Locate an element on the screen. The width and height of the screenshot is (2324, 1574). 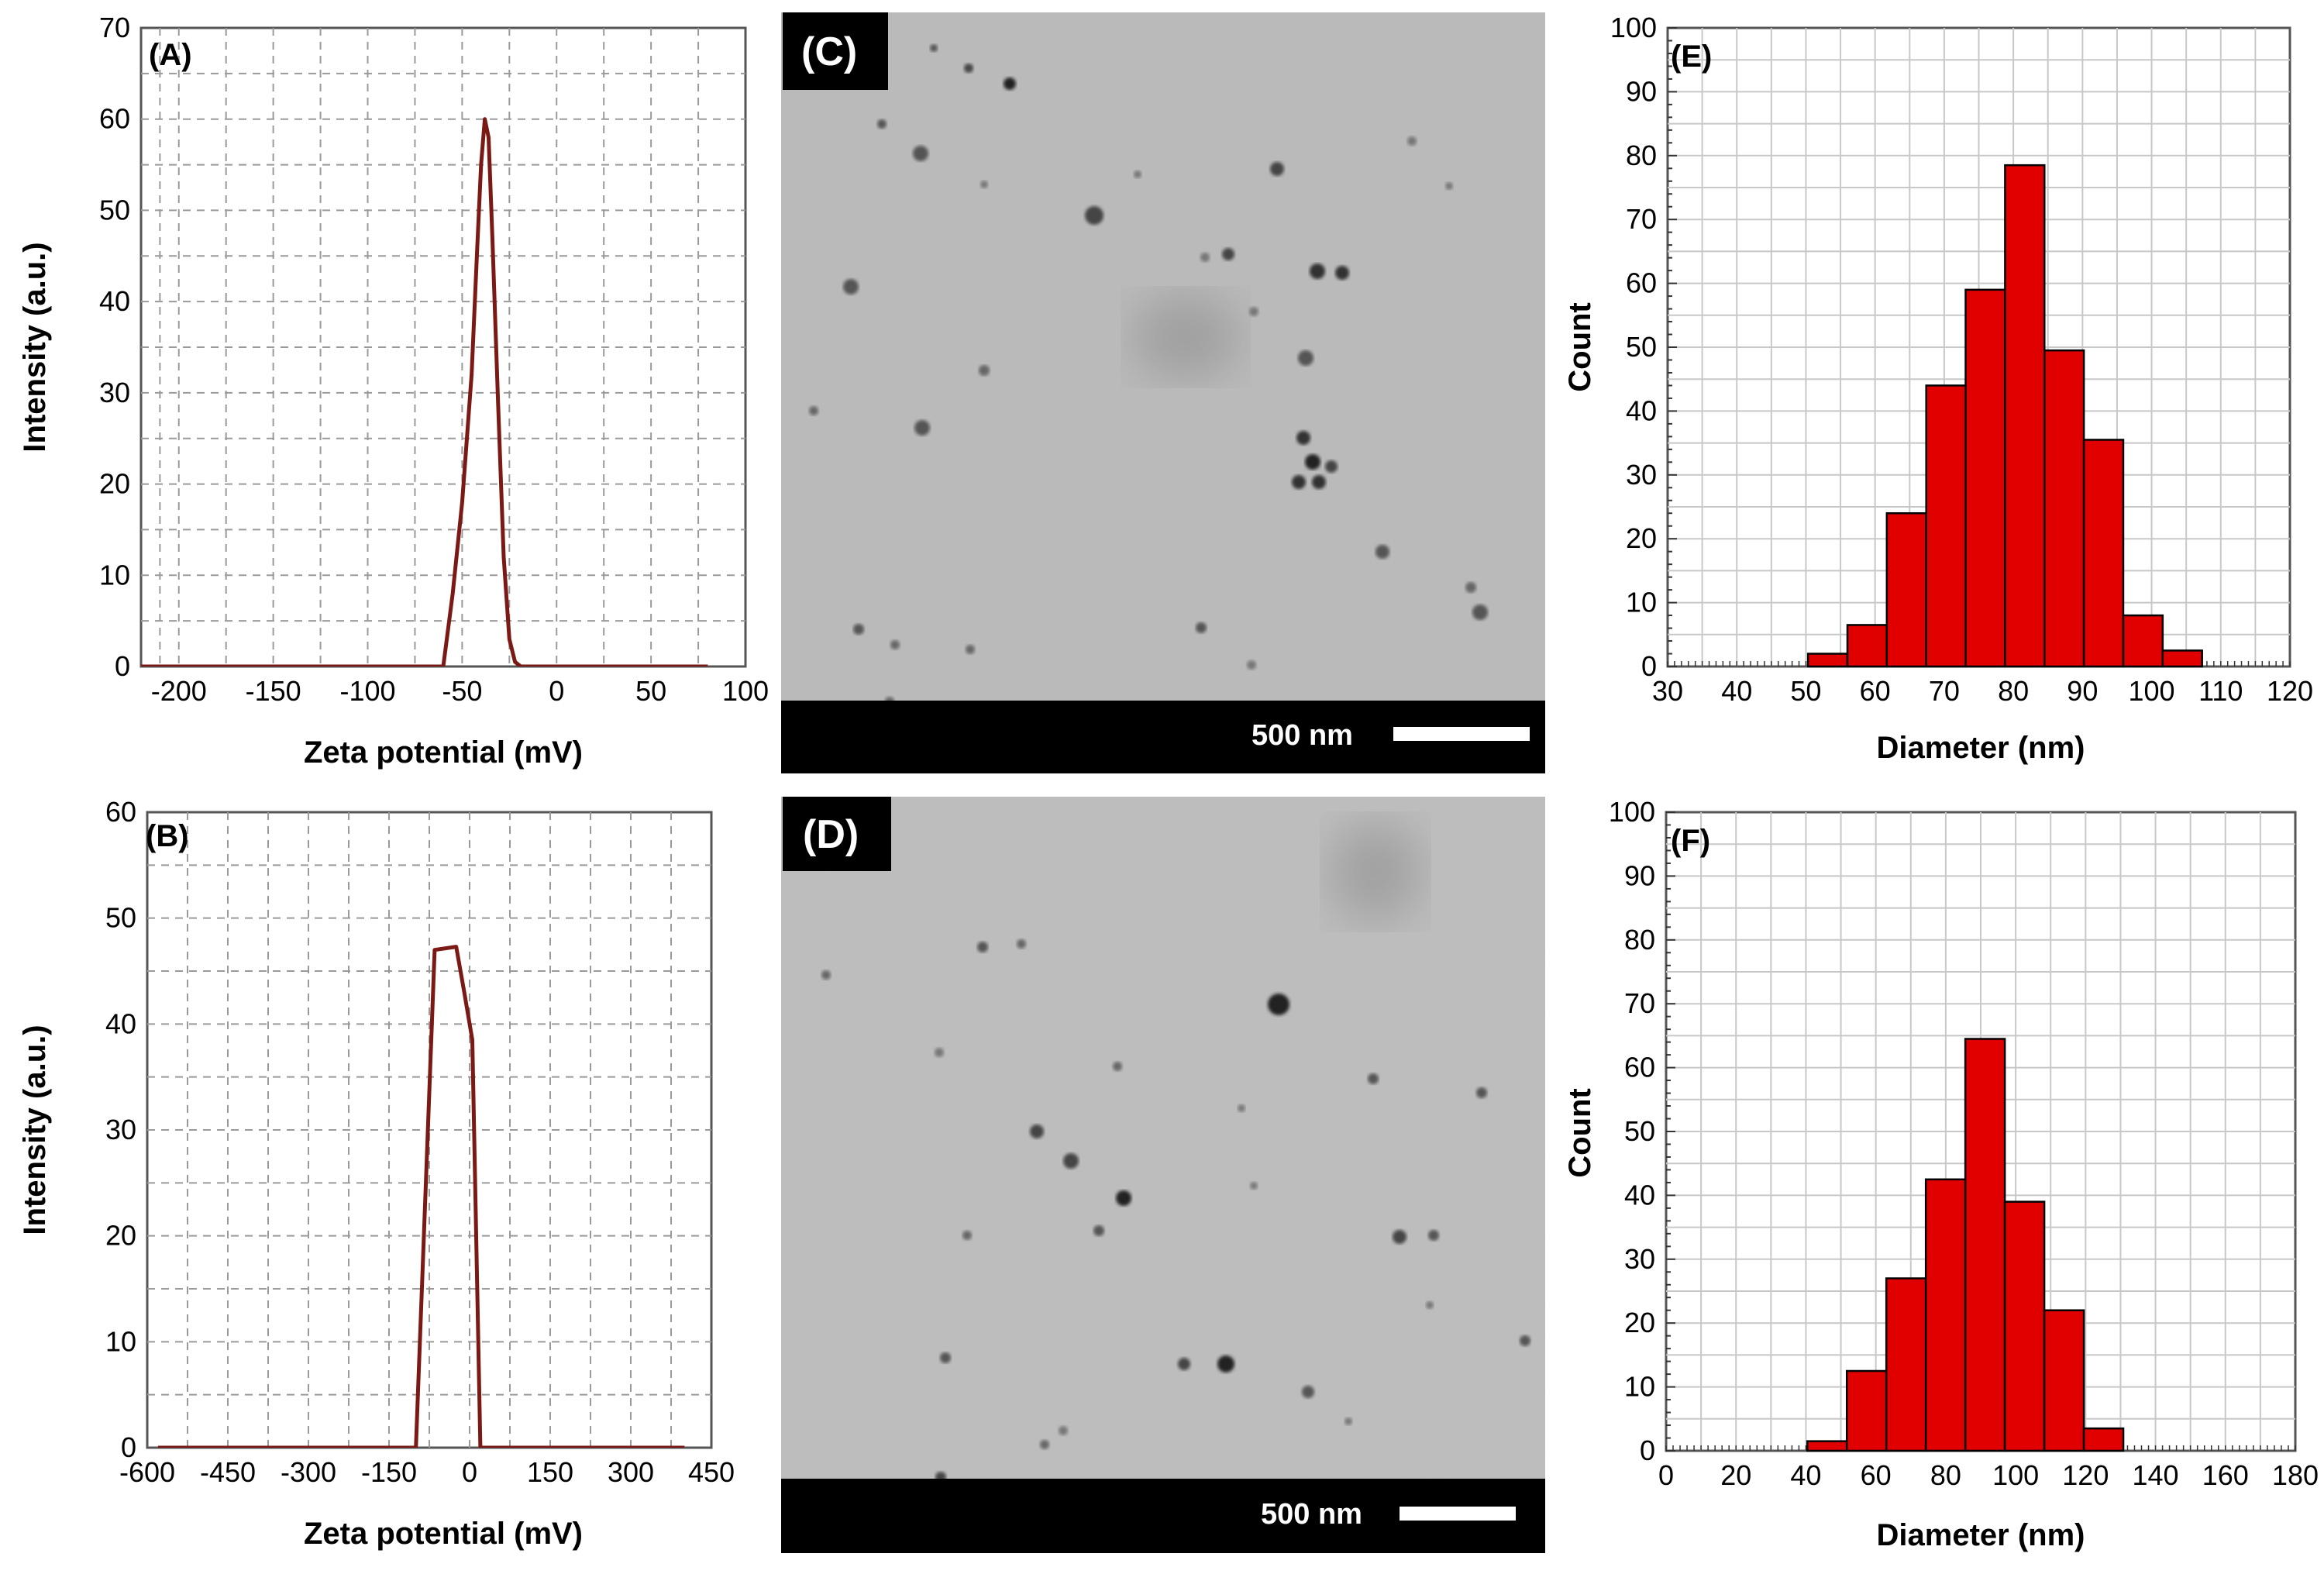
nanoparticles is located at coordinates (1148, 375).